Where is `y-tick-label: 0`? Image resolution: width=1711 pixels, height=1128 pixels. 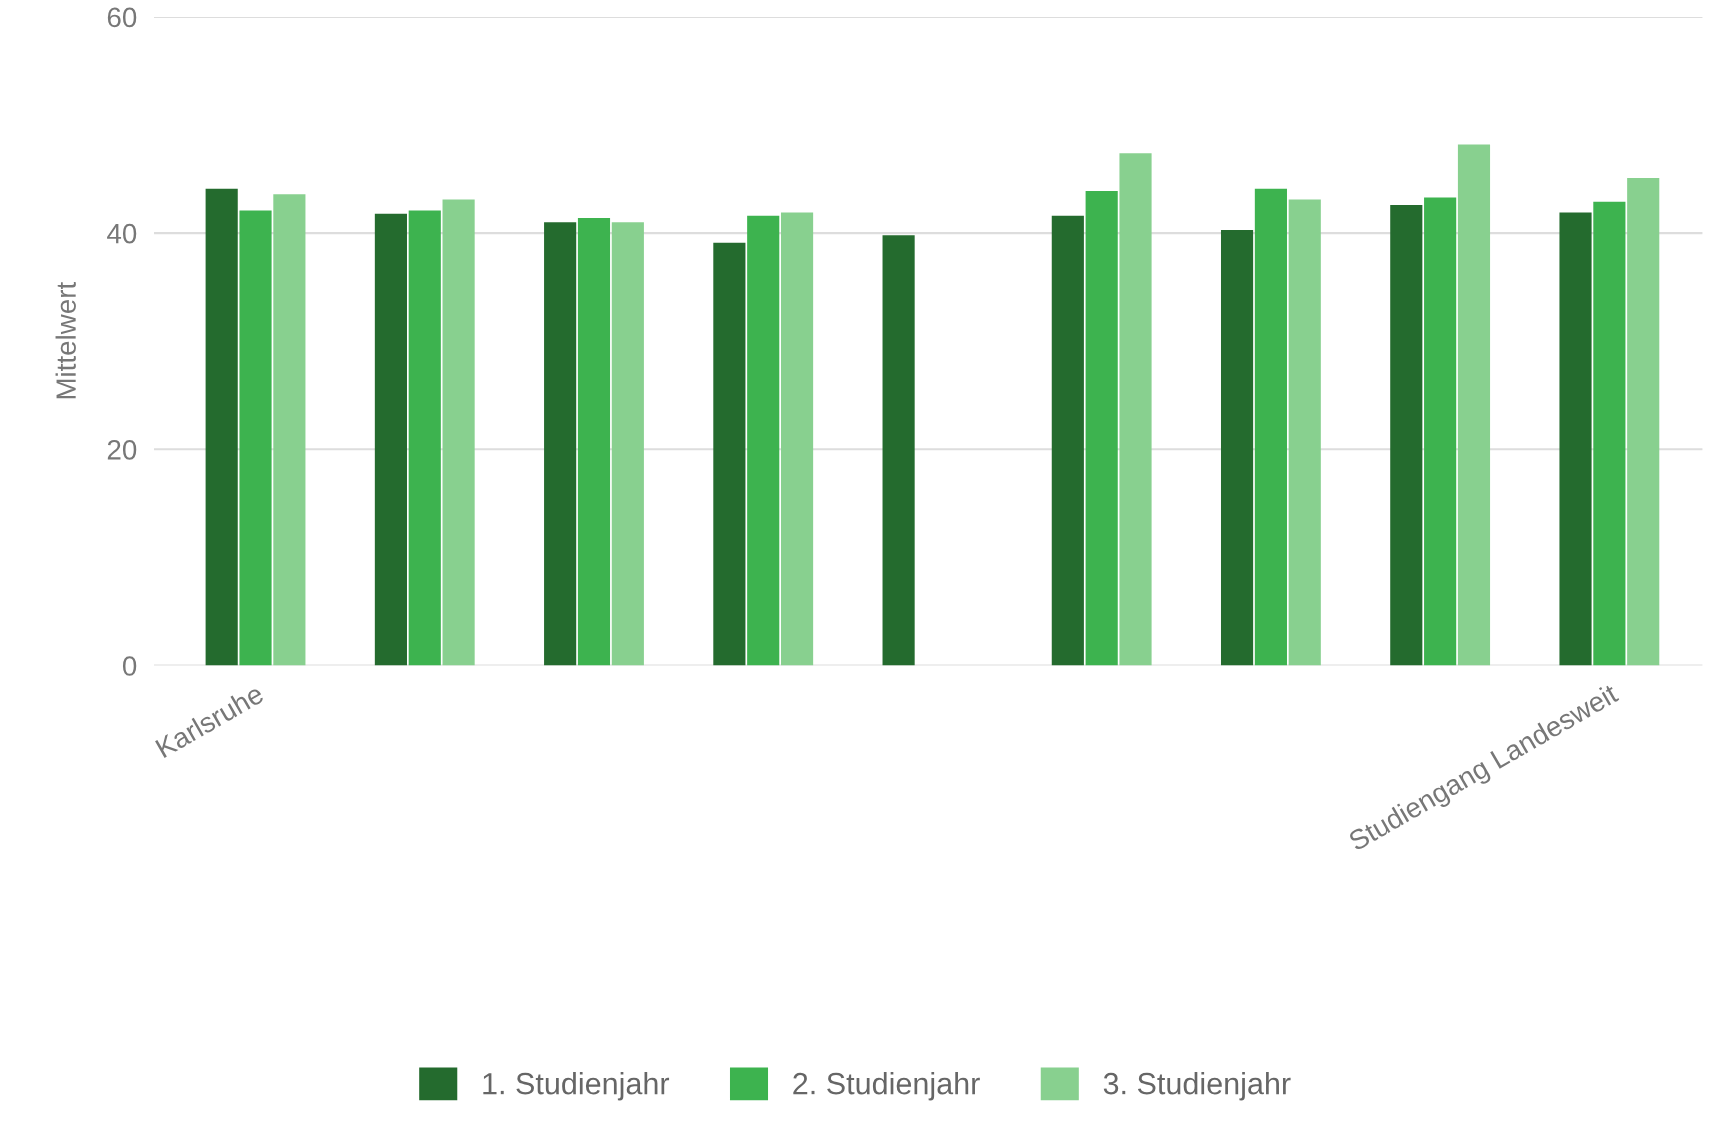
y-tick-label: 0 is located at coordinates (129, 666).